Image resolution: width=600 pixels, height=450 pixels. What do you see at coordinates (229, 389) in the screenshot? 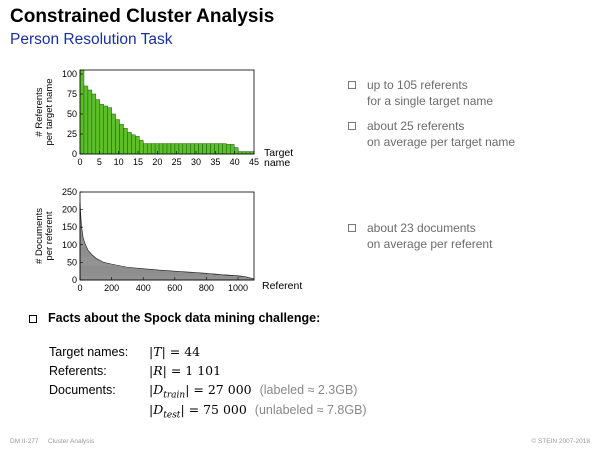
I see `fact-value: 27 000` at bounding box center [229, 389].